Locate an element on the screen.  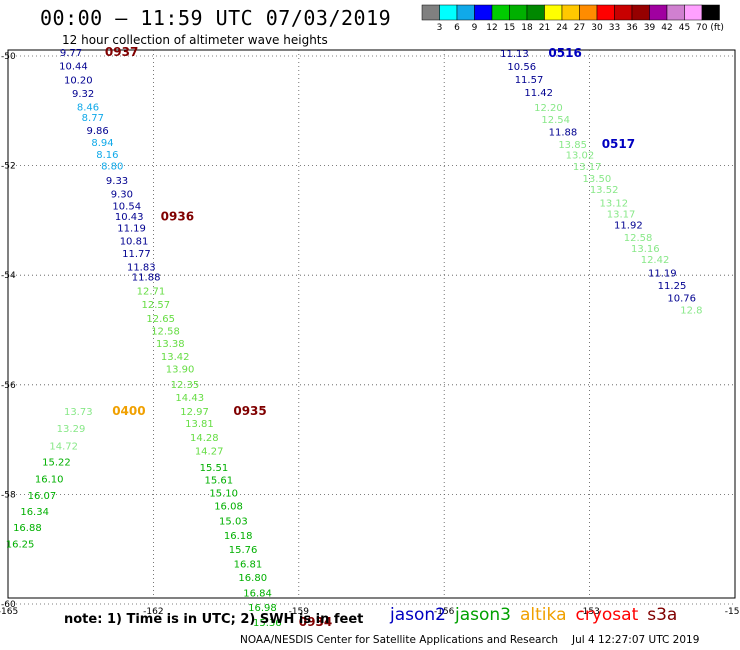
wave-height-label: 16.18 is located at coordinates (238, 536).